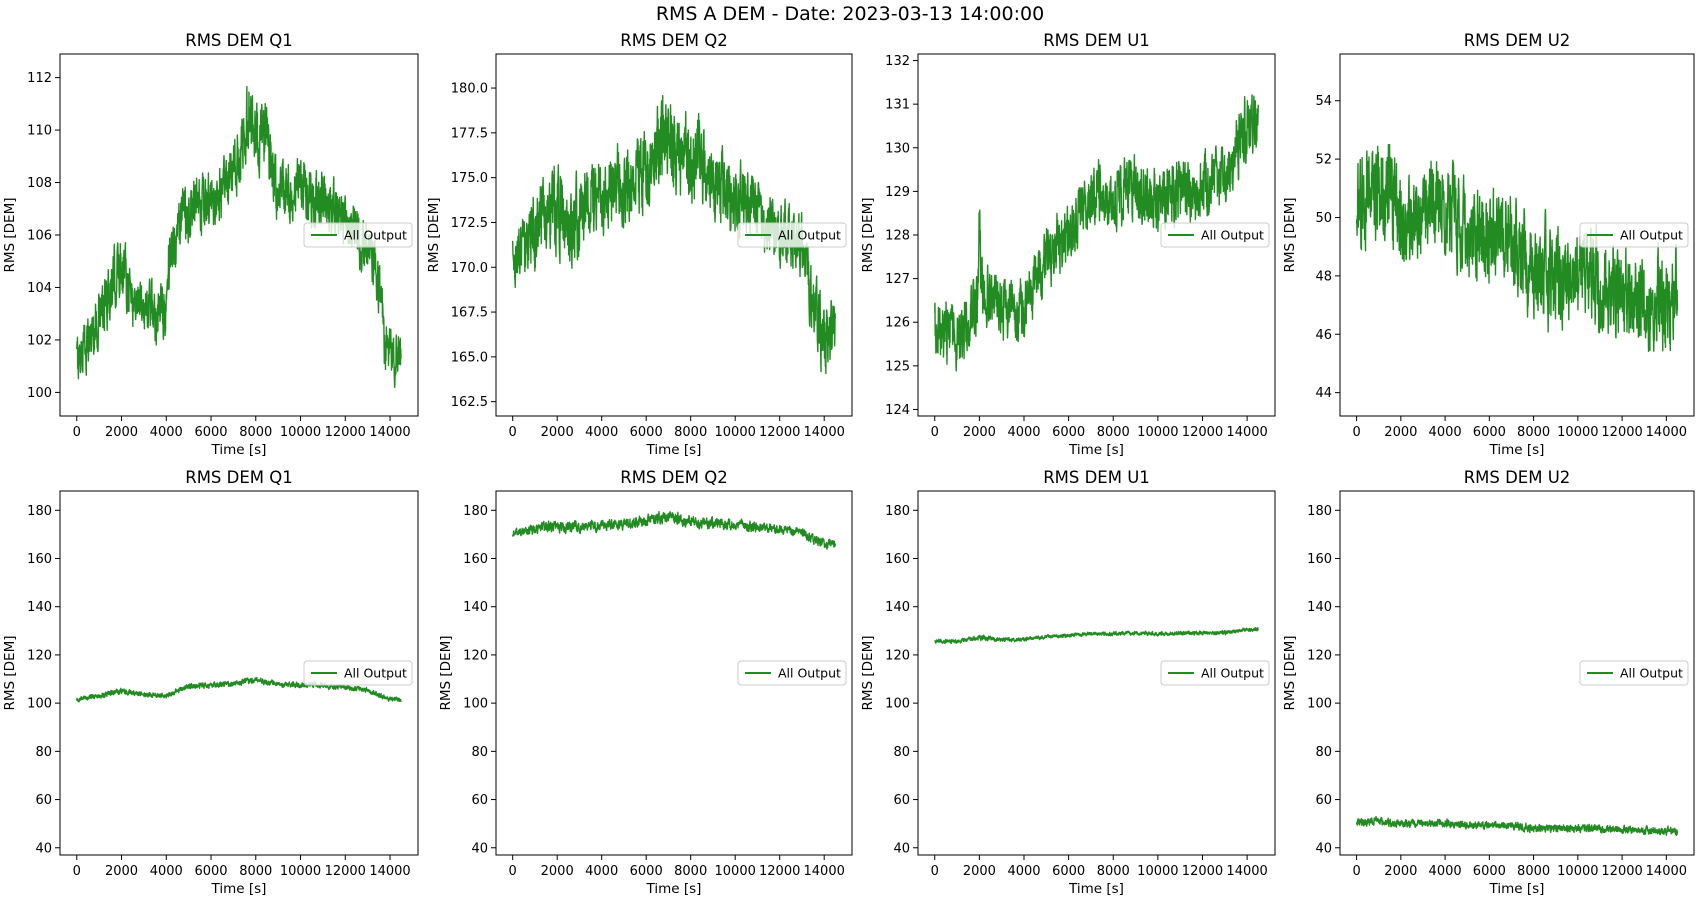  Describe the element at coordinates (469, 133) in the screenshot. I see `y-tick-label: 177.5` at that location.